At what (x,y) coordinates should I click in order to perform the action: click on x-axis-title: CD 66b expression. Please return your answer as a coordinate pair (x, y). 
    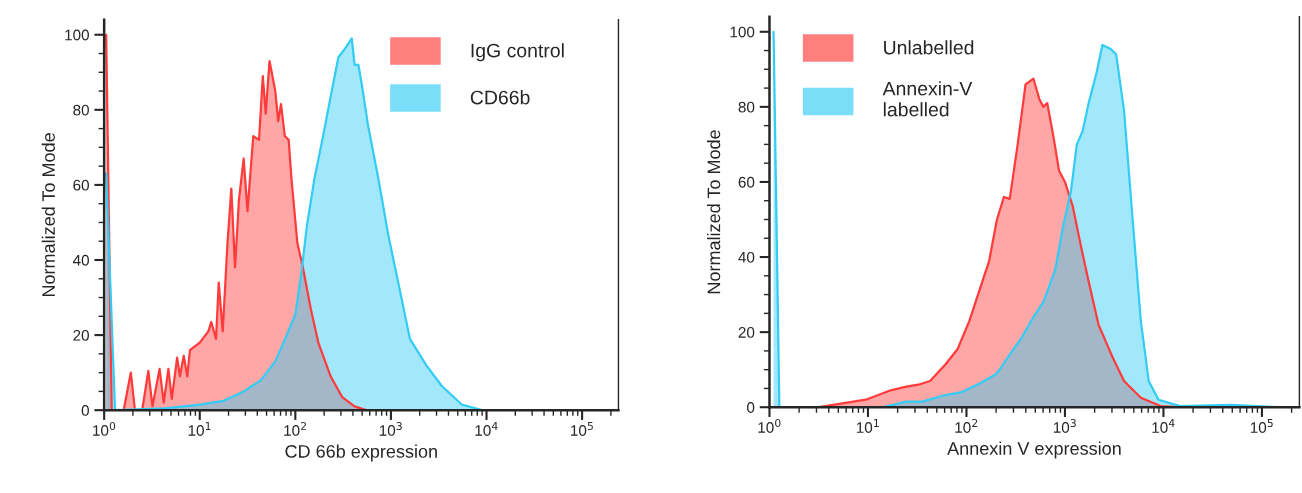
    Looking at the image, I should click on (361, 453).